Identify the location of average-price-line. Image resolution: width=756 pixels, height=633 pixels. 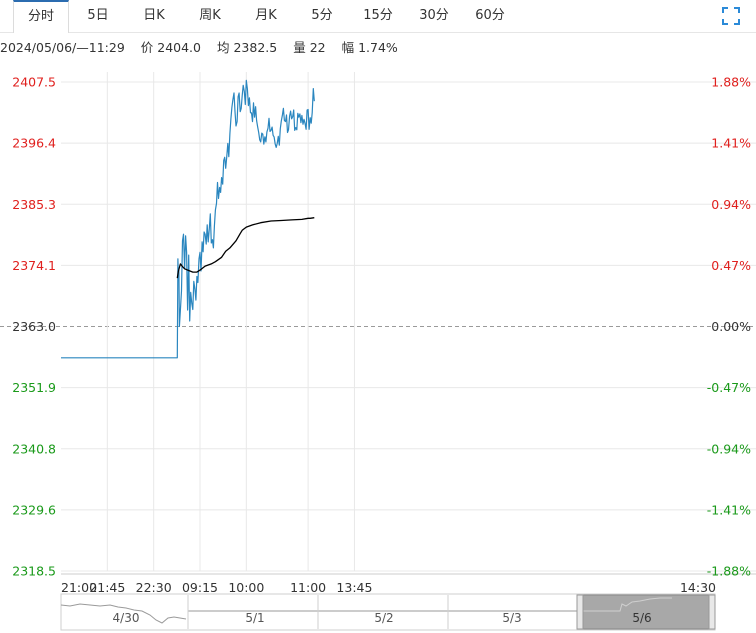
(245, 248).